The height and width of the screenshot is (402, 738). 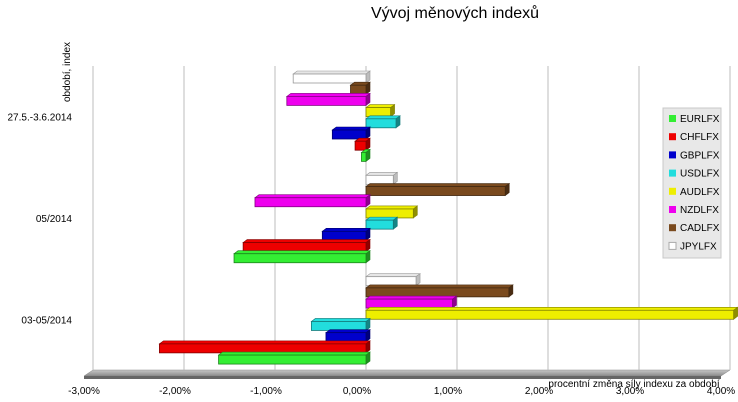 What do you see at coordinates (699, 137) in the screenshot?
I see `legend-label: CHFLFX` at bounding box center [699, 137].